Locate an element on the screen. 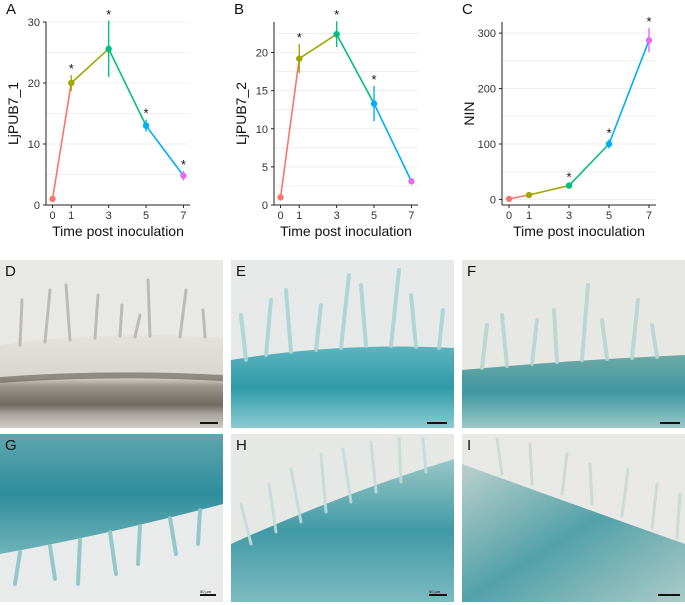  panel-letter-b: B is located at coordinates (239, 9).